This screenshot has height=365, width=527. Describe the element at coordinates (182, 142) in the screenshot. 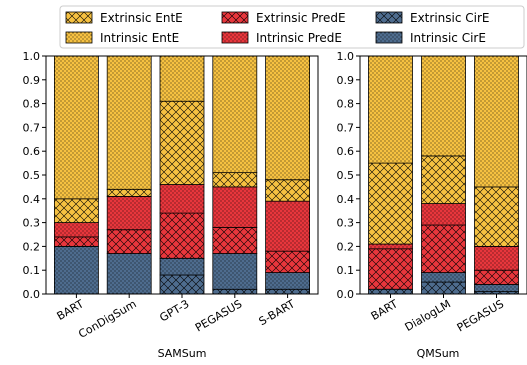

I see `bar-gpt-3-extrinsic-ente-hatch` at that location.